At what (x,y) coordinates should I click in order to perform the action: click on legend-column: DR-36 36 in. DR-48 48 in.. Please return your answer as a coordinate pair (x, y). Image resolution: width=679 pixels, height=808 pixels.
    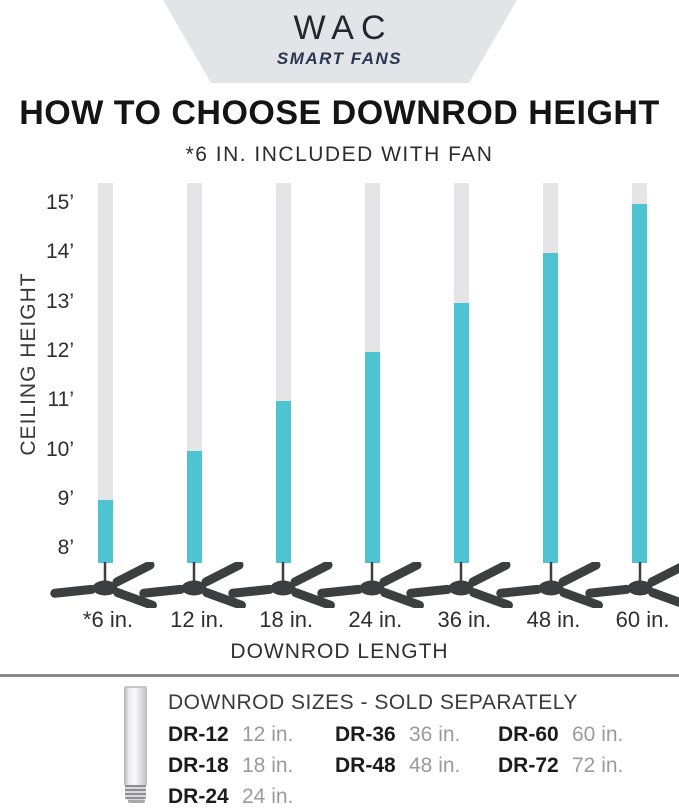
    Looking at the image, I should click on (397, 754).